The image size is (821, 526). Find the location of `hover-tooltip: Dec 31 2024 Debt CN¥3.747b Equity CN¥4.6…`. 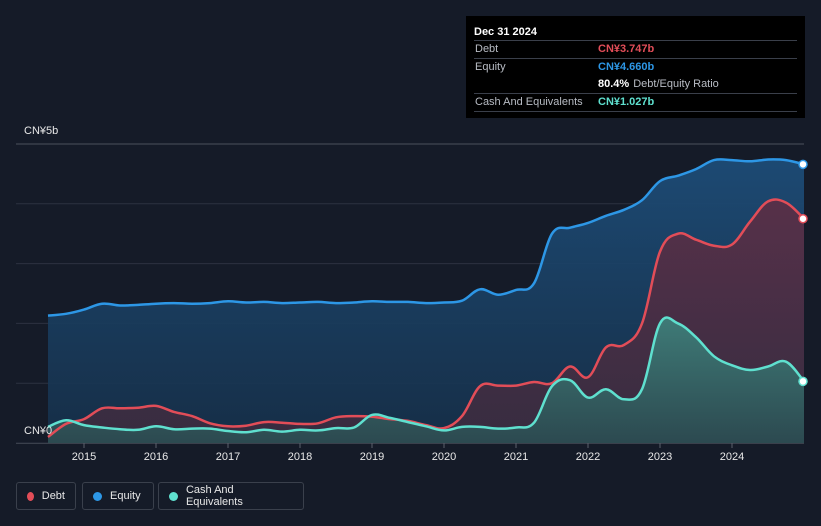

hover-tooltip: Dec 31 2024 Debt CN¥3.747b Equity CN¥4.6… is located at coordinates (635, 67).